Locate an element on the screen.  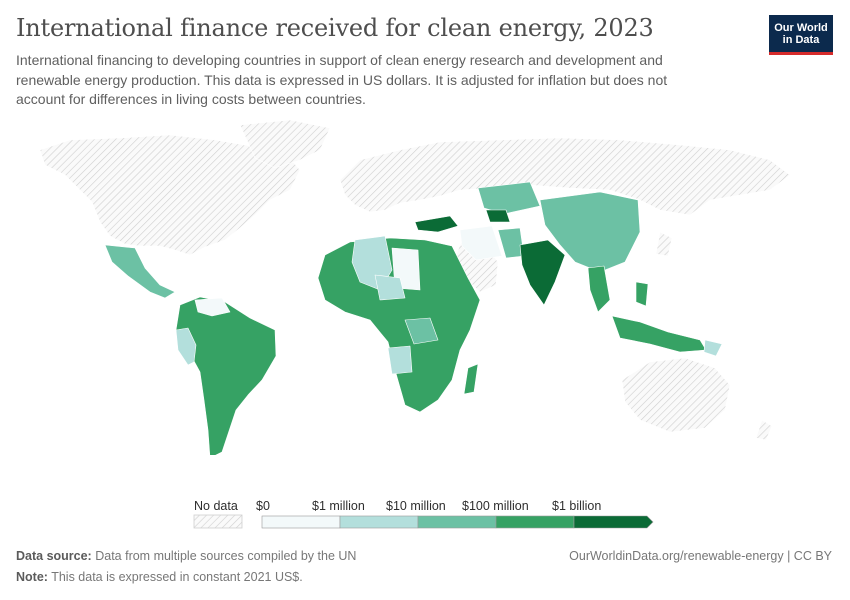
legend-bin-label-1: $1 million is located at coordinates (338, 506).